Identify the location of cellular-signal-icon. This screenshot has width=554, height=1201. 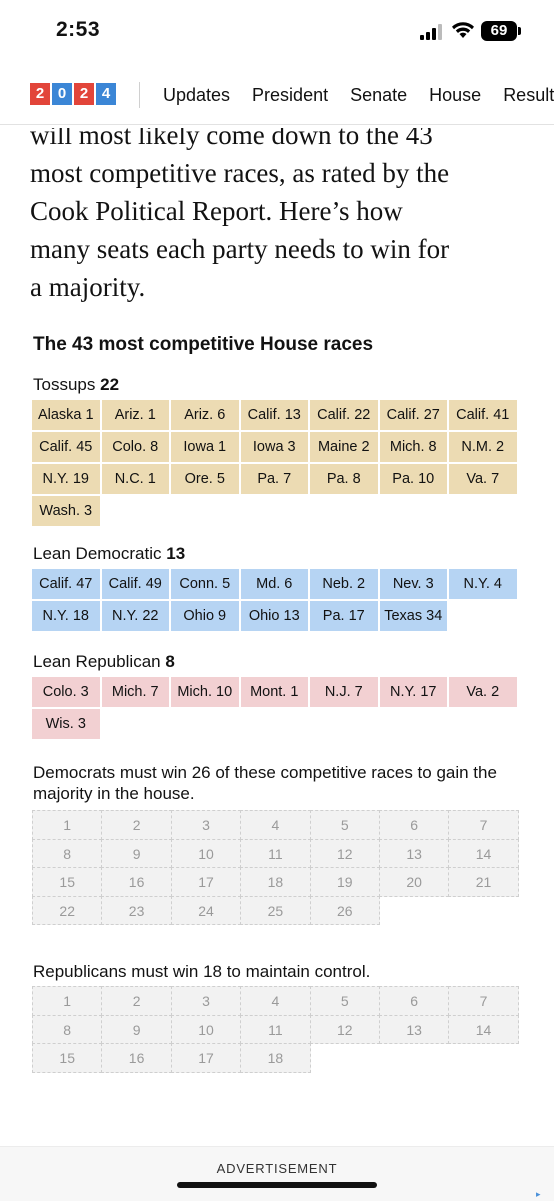
(431, 32).